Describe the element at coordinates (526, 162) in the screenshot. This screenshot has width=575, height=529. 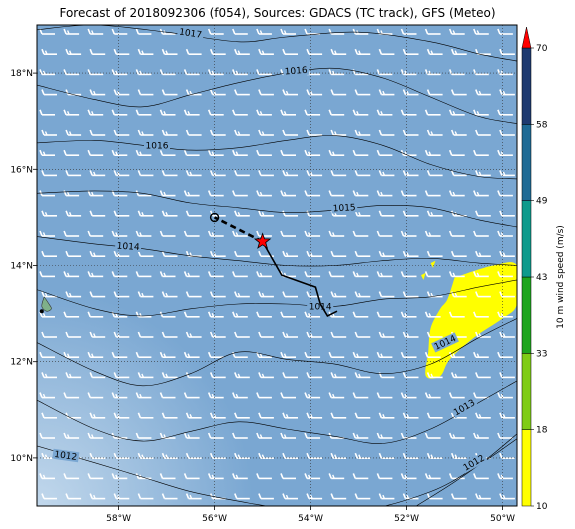
I see `colorbar-segment` at that location.